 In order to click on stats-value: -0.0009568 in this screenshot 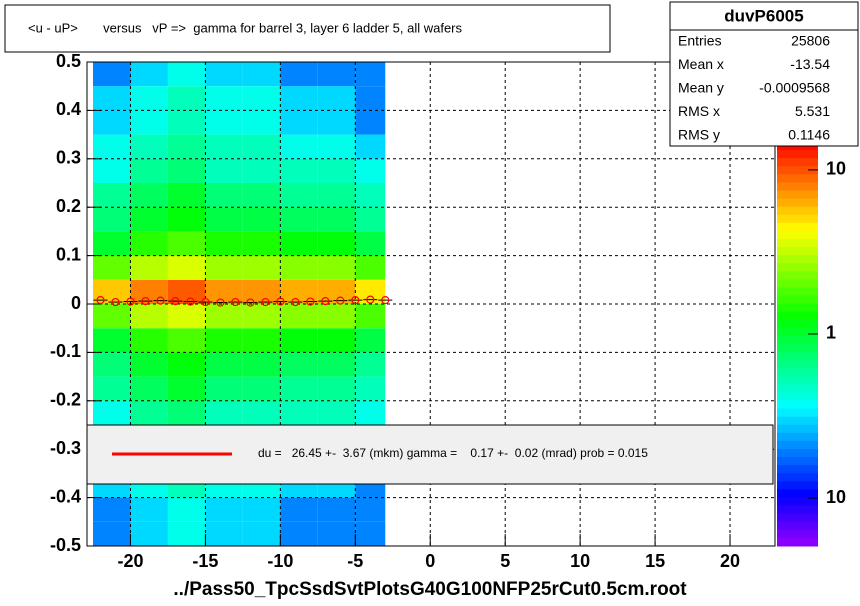, I will do `click(794, 88)`.